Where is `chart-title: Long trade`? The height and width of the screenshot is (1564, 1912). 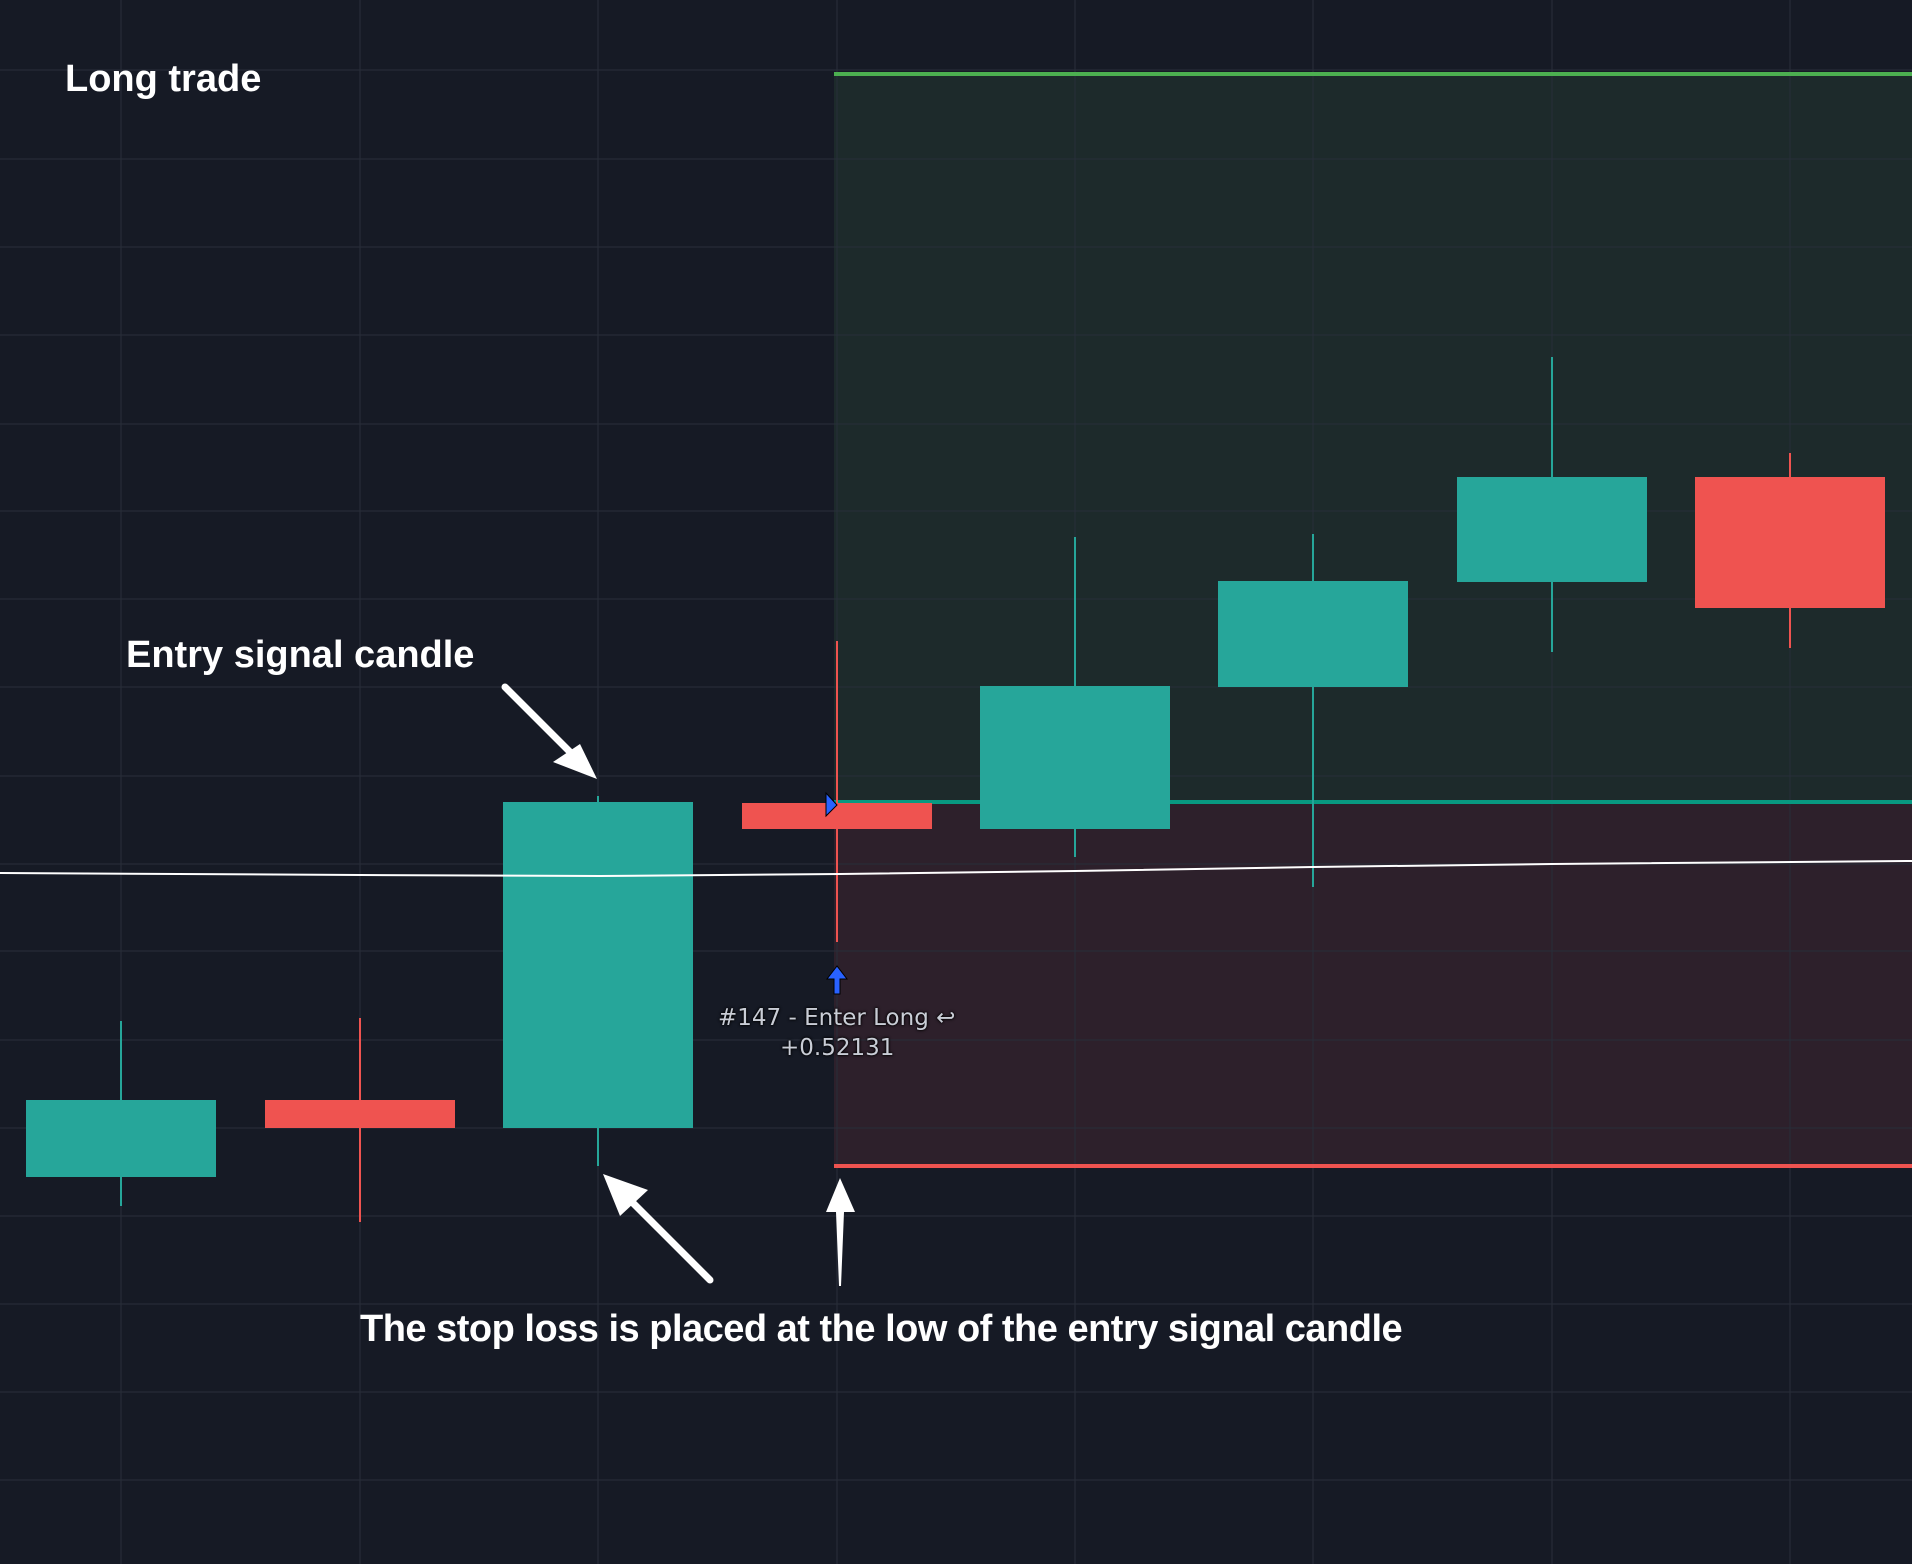
chart-title: Long trade is located at coordinates (163, 79).